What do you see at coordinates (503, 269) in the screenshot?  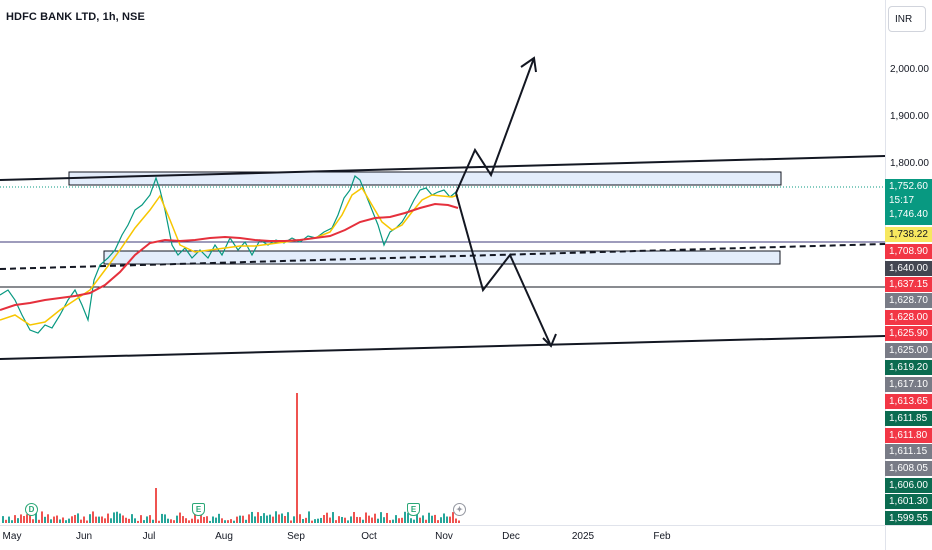 I see `bearish-projection-path` at bounding box center [503, 269].